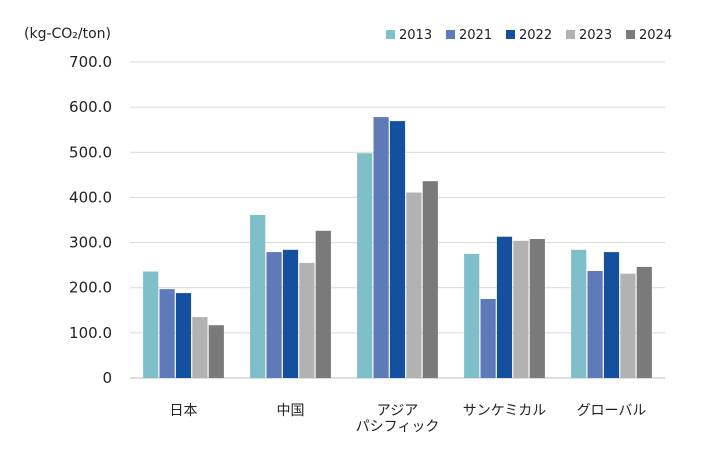  Describe the element at coordinates (415, 35) in the screenshot. I see `legend-label: 2013` at that location.